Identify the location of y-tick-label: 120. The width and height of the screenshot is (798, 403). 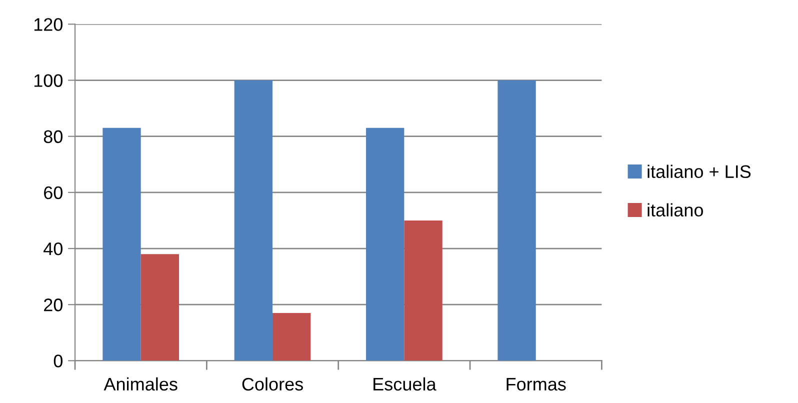
(48, 24).